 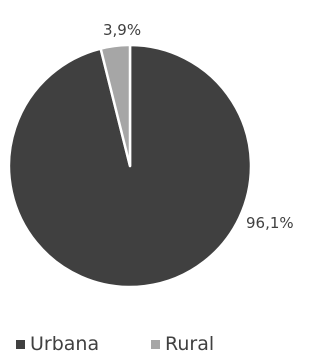 What do you see at coordinates (64, 344) in the screenshot?
I see `legend-label-urbana: Urbana` at bounding box center [64, 344].